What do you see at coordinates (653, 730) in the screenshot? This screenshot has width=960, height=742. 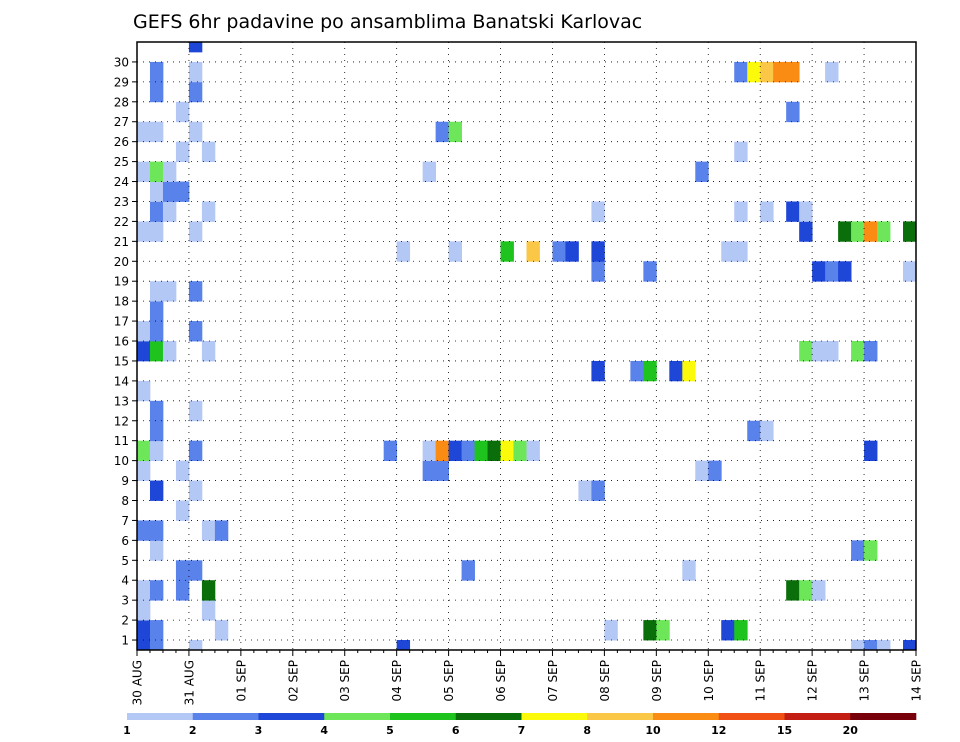 I see `colorbar-label: 10` at bounding box center [653, 730].